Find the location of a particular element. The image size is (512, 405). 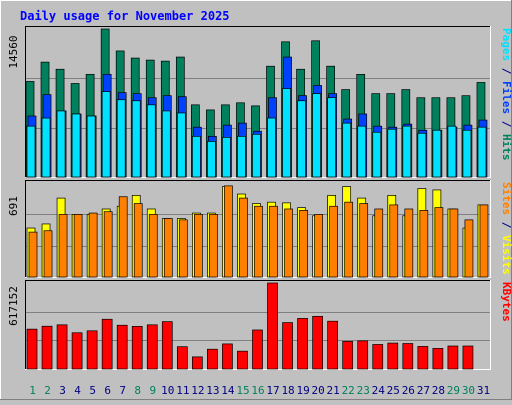

legend-entry-2: Visits is located at coordinates (506, 255).